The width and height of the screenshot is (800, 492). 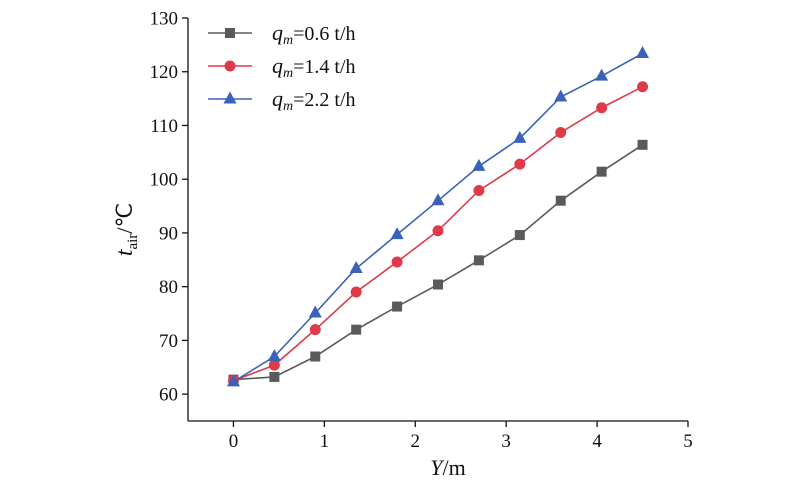 I want to click on legend-label-value: =1.4 t/h, so click(x=324, y=67).